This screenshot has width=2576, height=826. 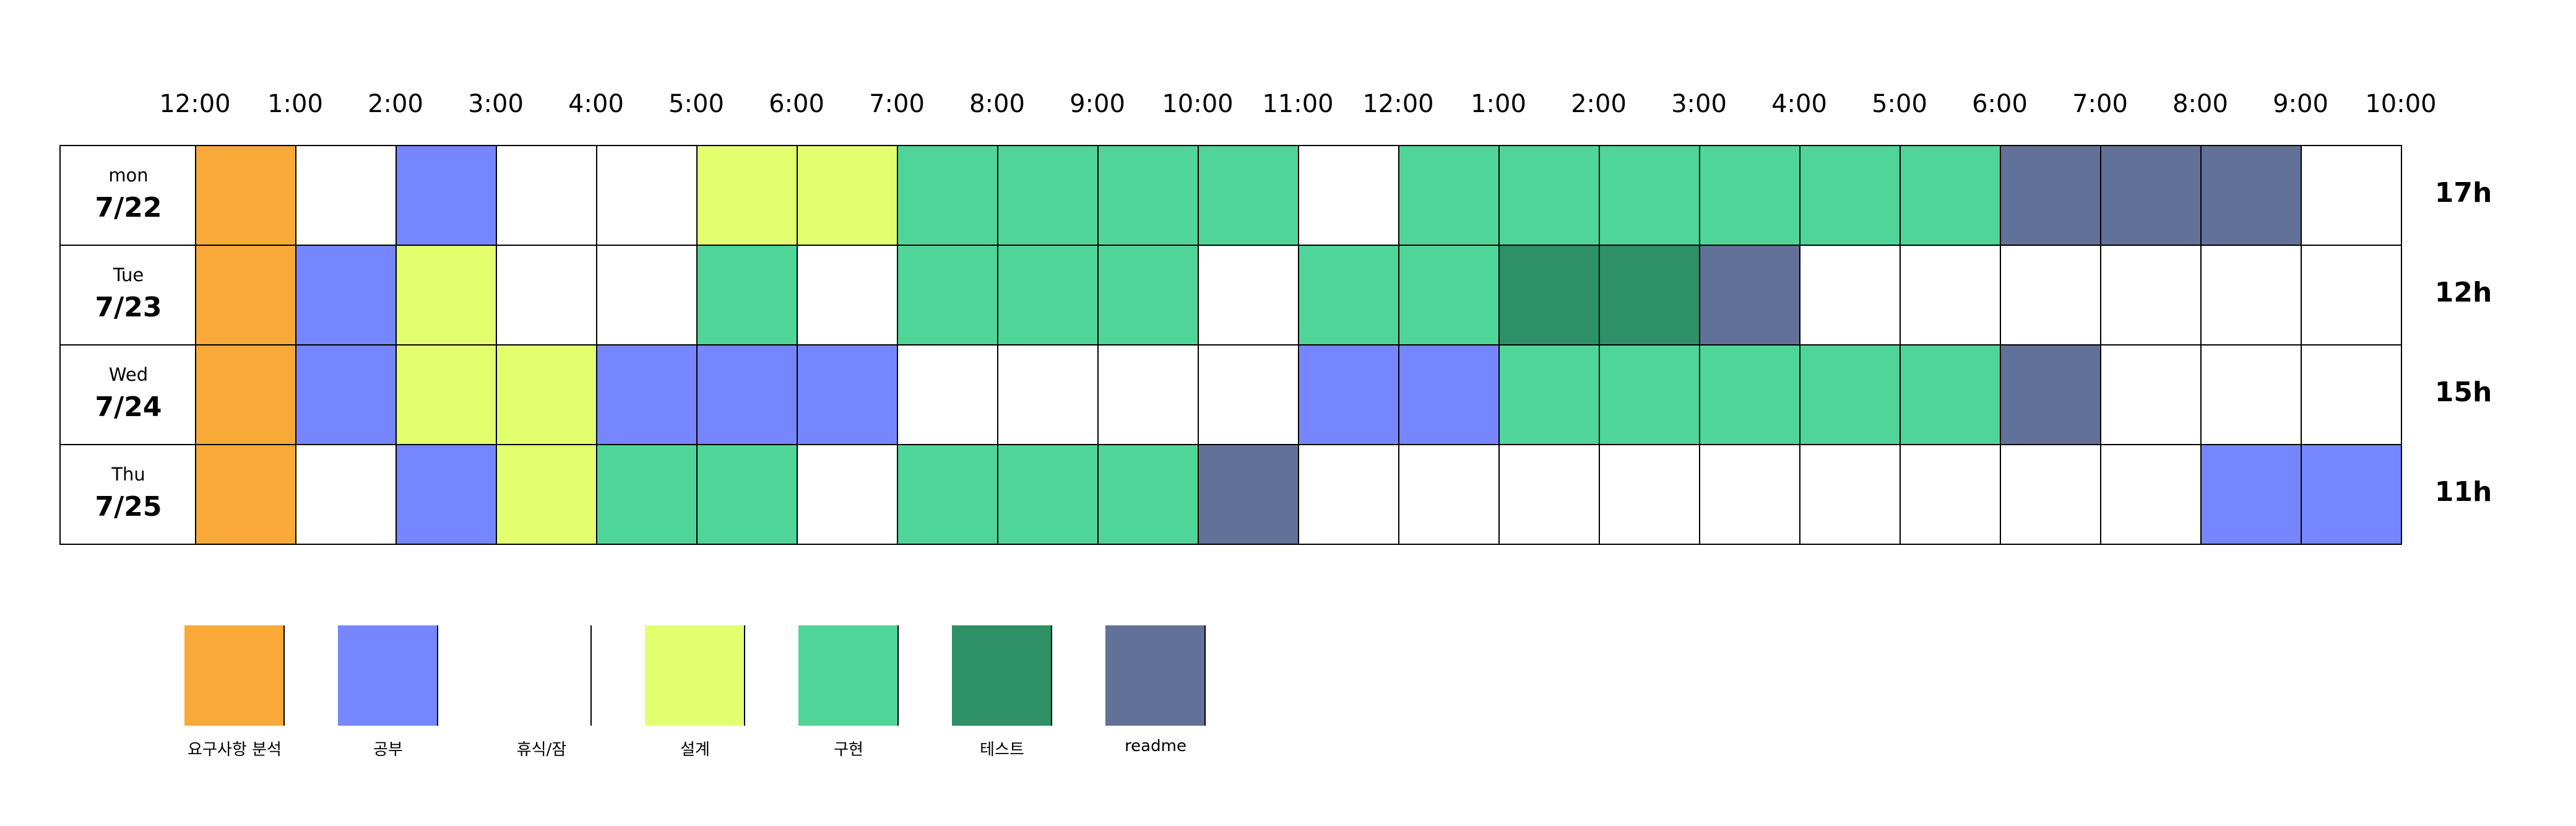 I want to click on day-date: 7/22, so click(x=128, y=208).